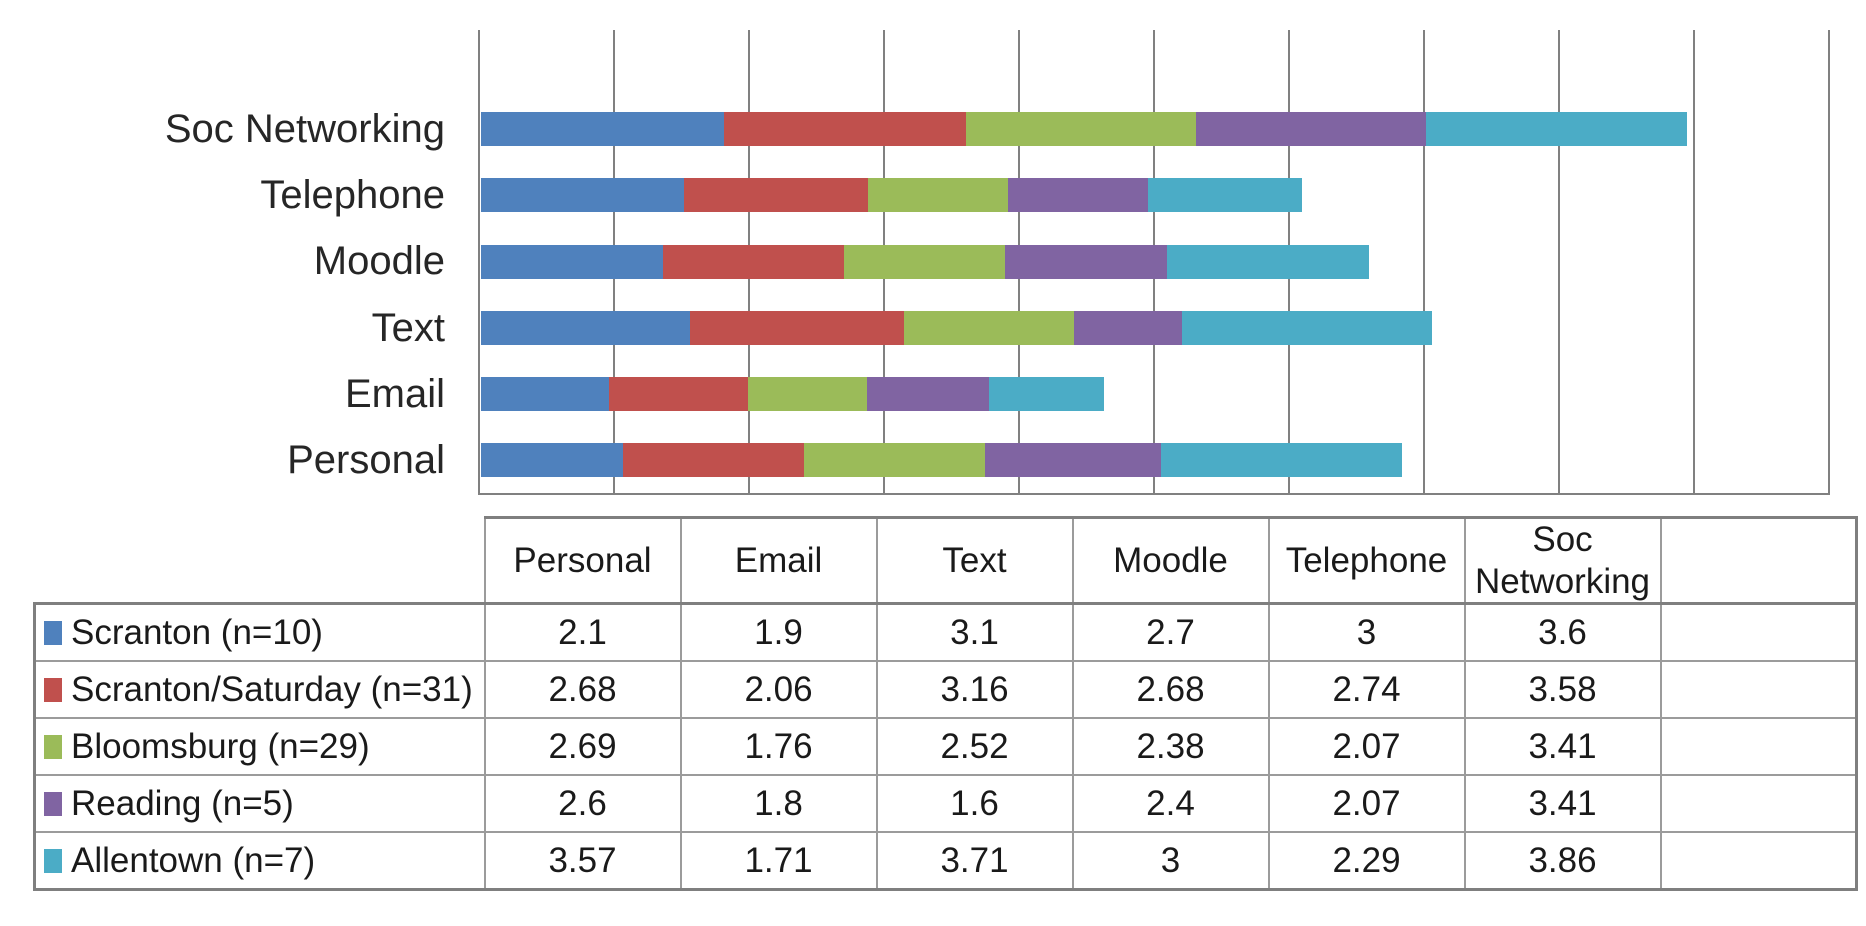 The image size is (1866, 926). Describe the element at coordinates (974, 689) in the screenshot. I see `table-cell-scranton-saturday-n-31-text: 3.16` at that location.